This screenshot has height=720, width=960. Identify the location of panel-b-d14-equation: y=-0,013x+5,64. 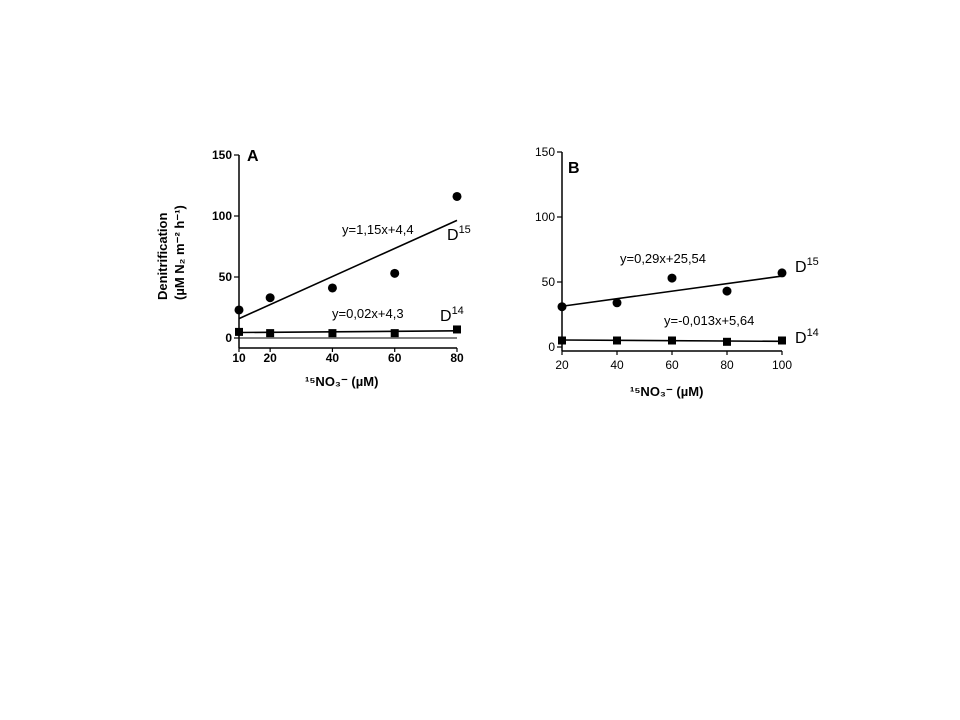
(709, 320).